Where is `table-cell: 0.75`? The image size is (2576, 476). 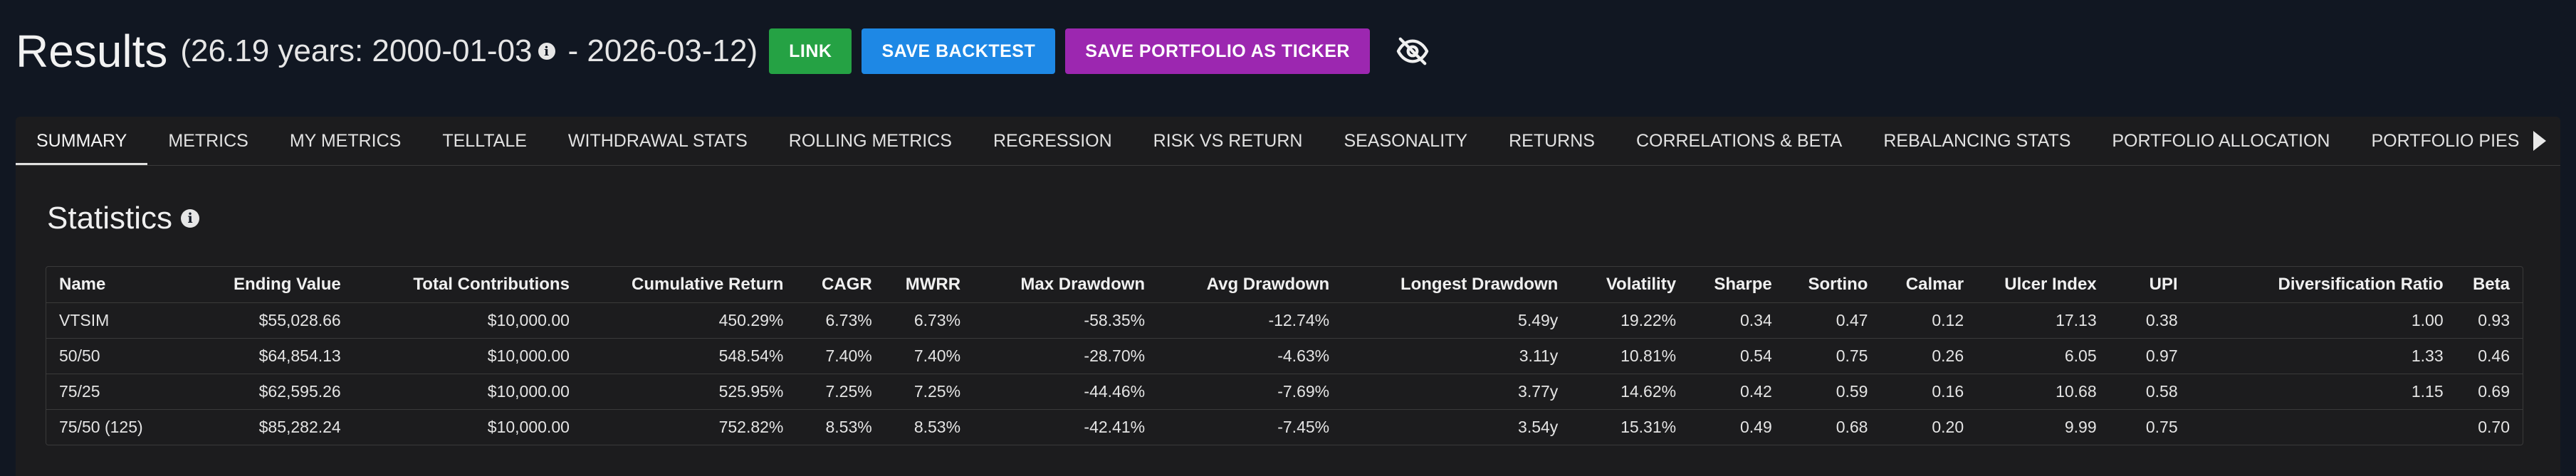
table-cell: 0.75 is located at coordinates (2161, 426).